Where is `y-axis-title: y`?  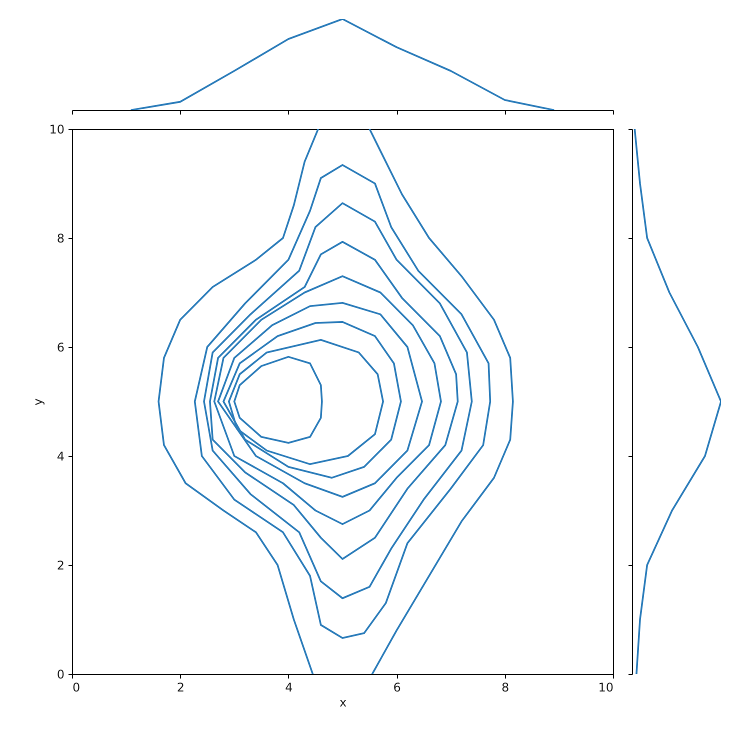 y-axis-title: y is located at coordinates (38, 402).